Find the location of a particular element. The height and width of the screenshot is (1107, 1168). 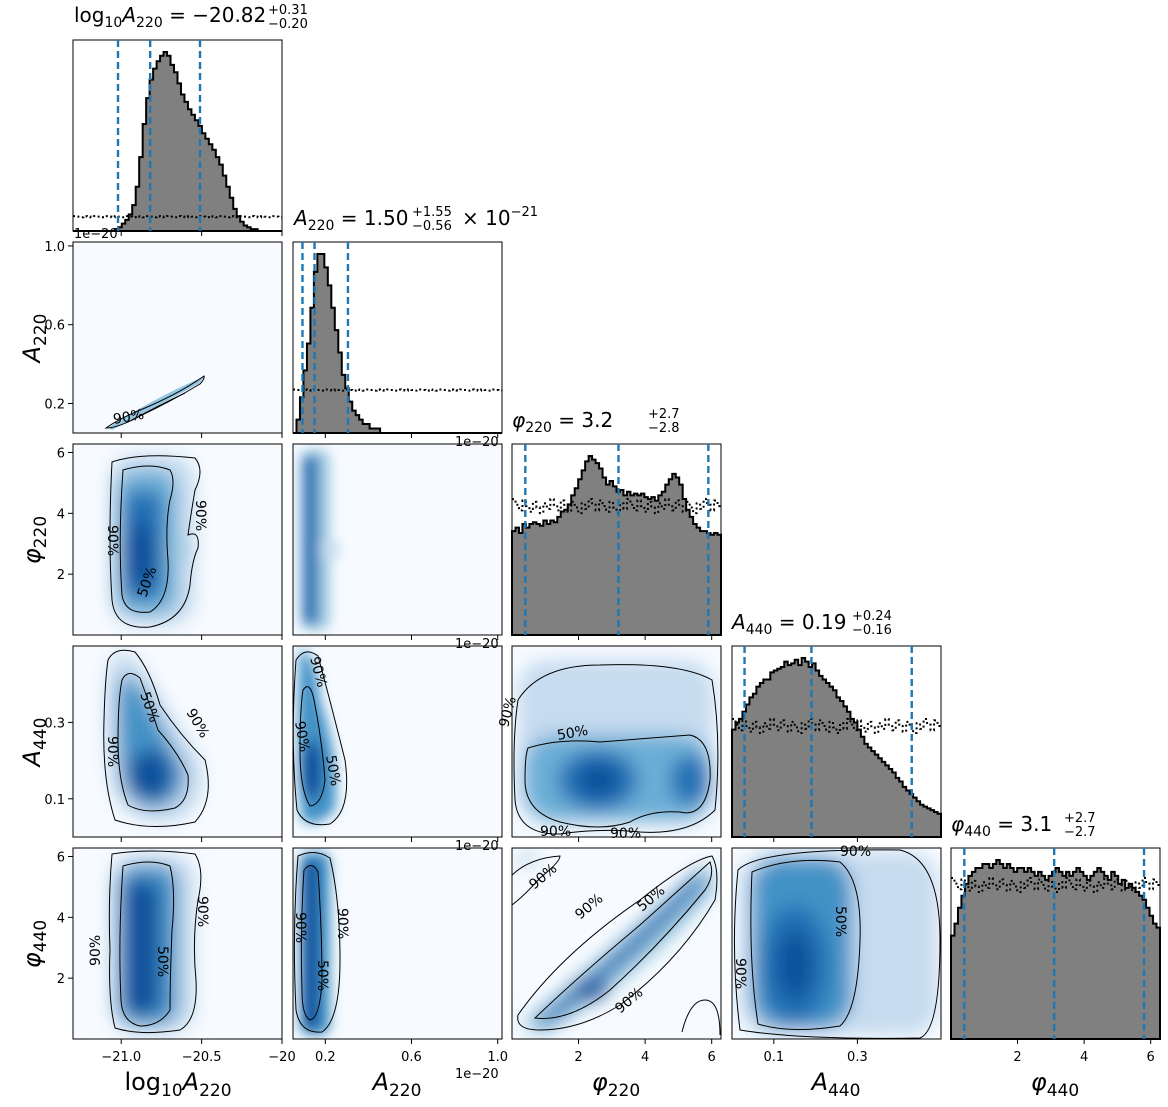

density-panel-A440-vs-phi220: 90% 50% 90% 90% is located at coordinates (609, 743).